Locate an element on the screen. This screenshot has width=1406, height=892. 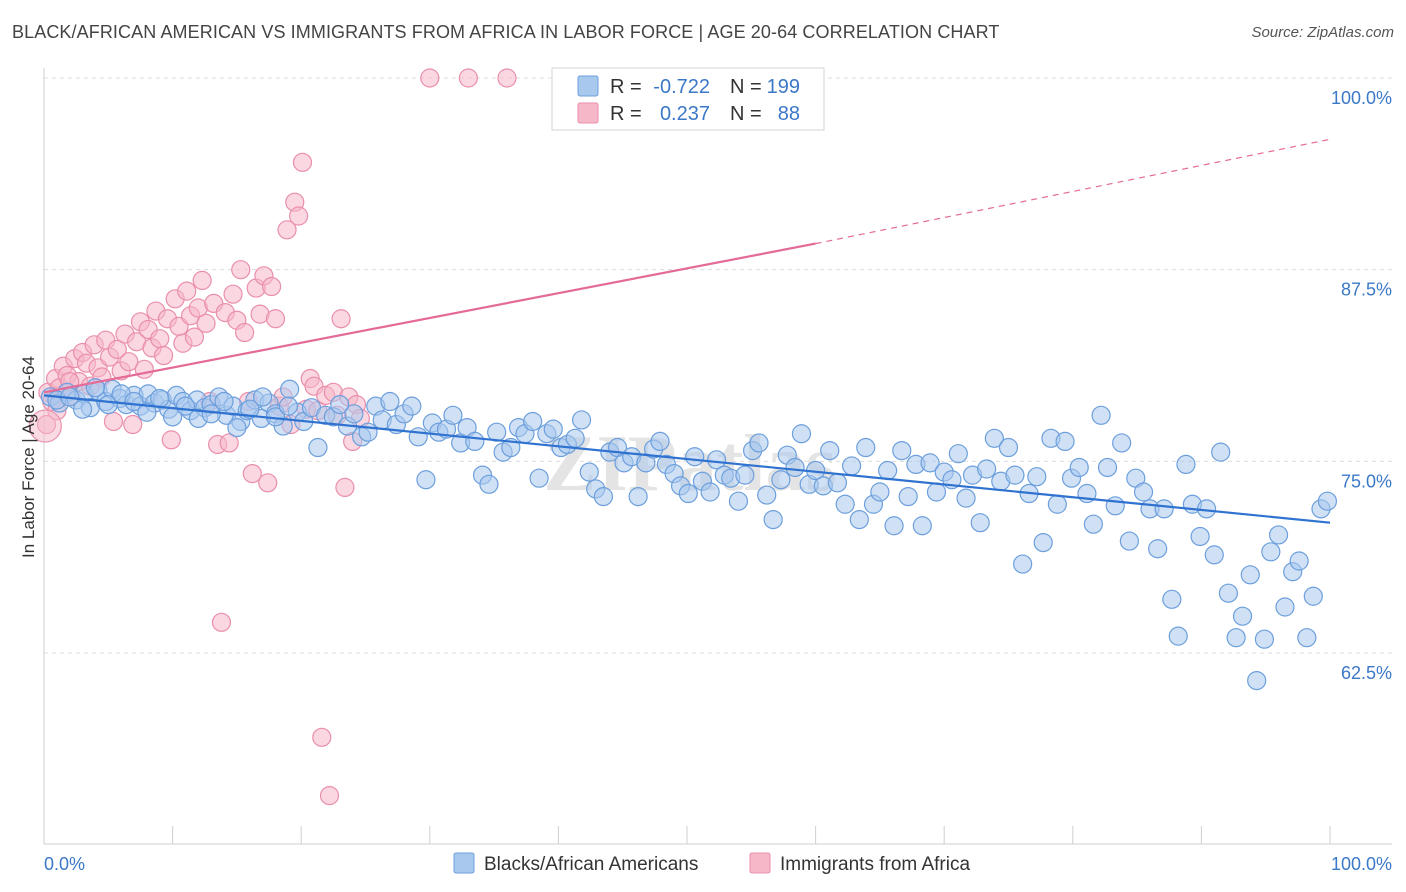
bottom-legend-label-blue: Blacks/African Americans is located at coordinates (591, 864).